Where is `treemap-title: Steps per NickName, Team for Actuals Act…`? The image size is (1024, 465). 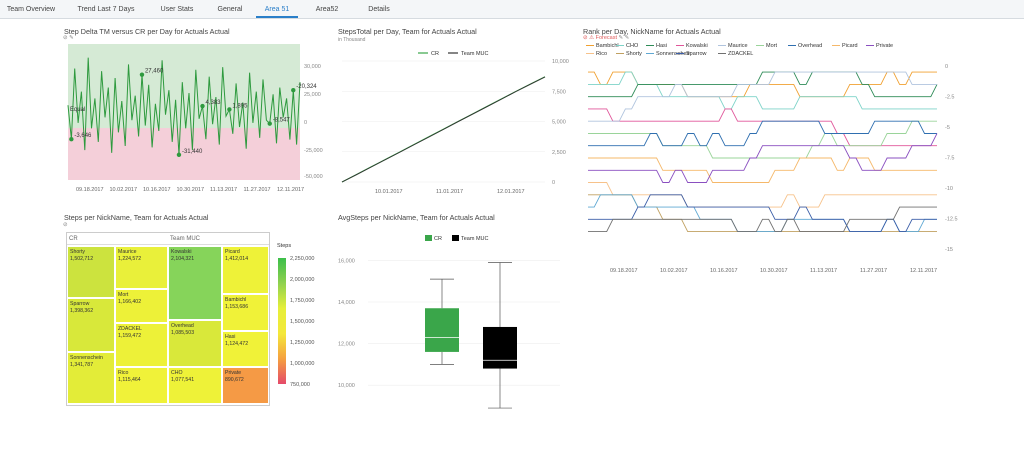
treemap-title: Steps per NickName, Team for Actuals Act… is located at coordinates (136, 217).